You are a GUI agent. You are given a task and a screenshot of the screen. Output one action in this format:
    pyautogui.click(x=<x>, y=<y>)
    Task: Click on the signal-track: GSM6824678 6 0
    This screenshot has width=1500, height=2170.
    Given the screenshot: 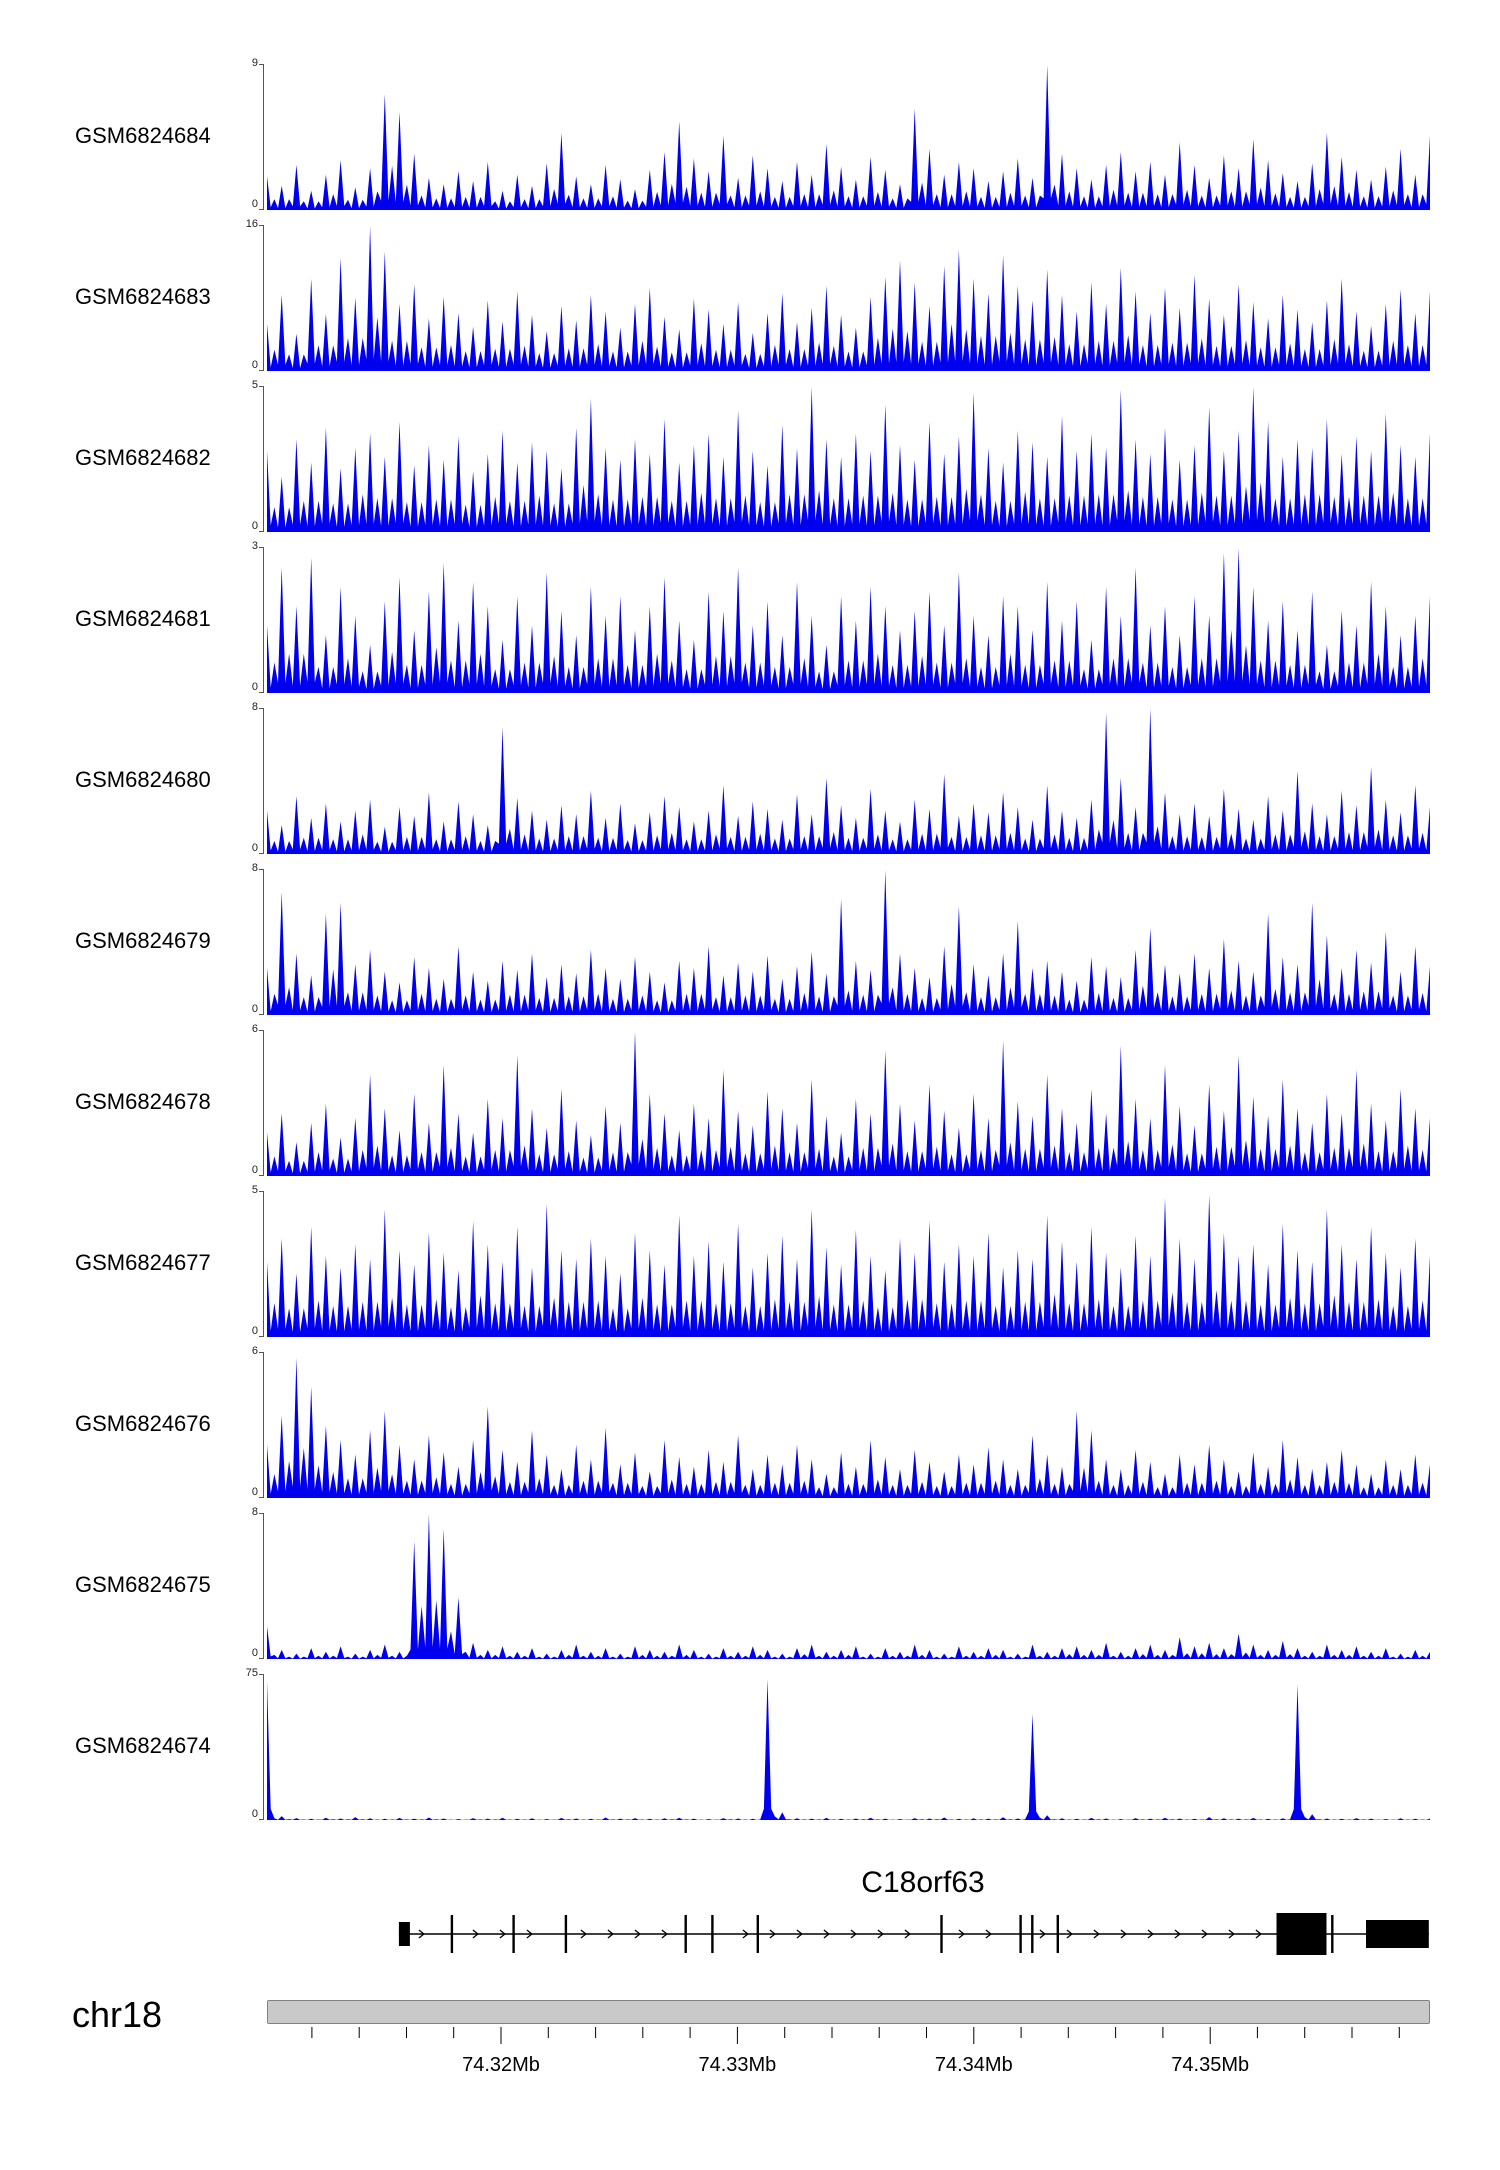 What is the action you would take?
    pyautogui.click(x=750, y=1099)
    